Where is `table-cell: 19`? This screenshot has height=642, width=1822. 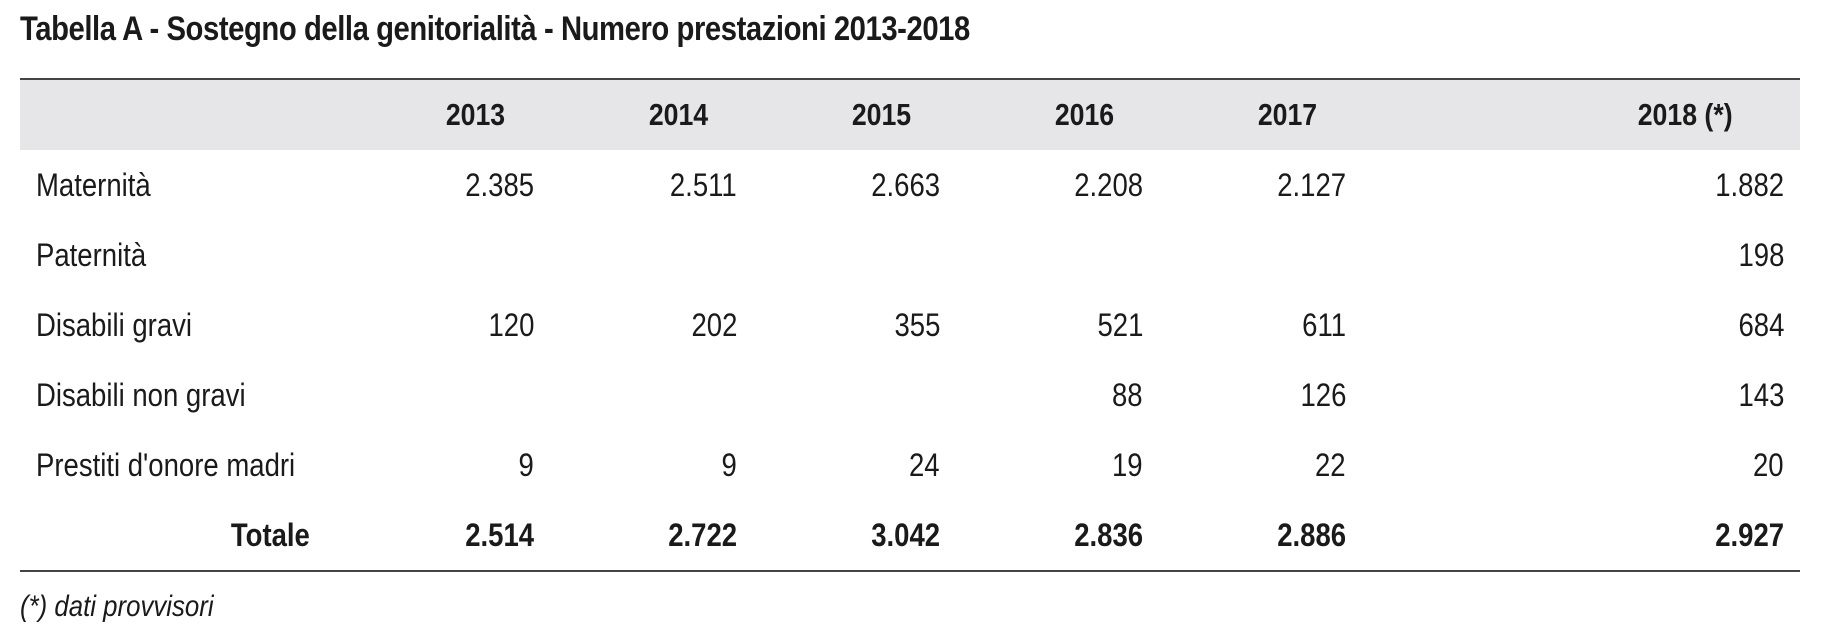
table-cell: 19 is located at coordinates (1127, 464).